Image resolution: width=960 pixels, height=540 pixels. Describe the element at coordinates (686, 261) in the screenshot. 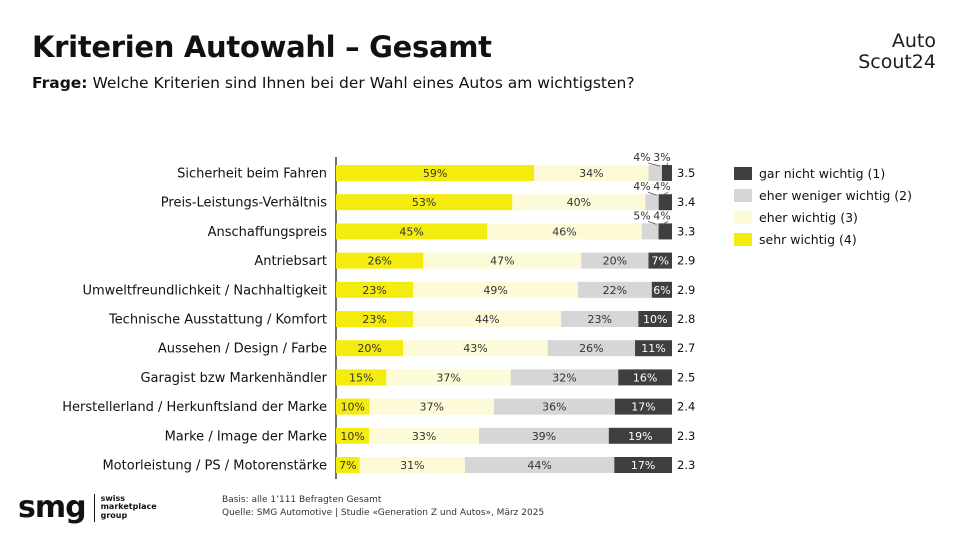

I see `mean-score-label: 2.9` at that location.